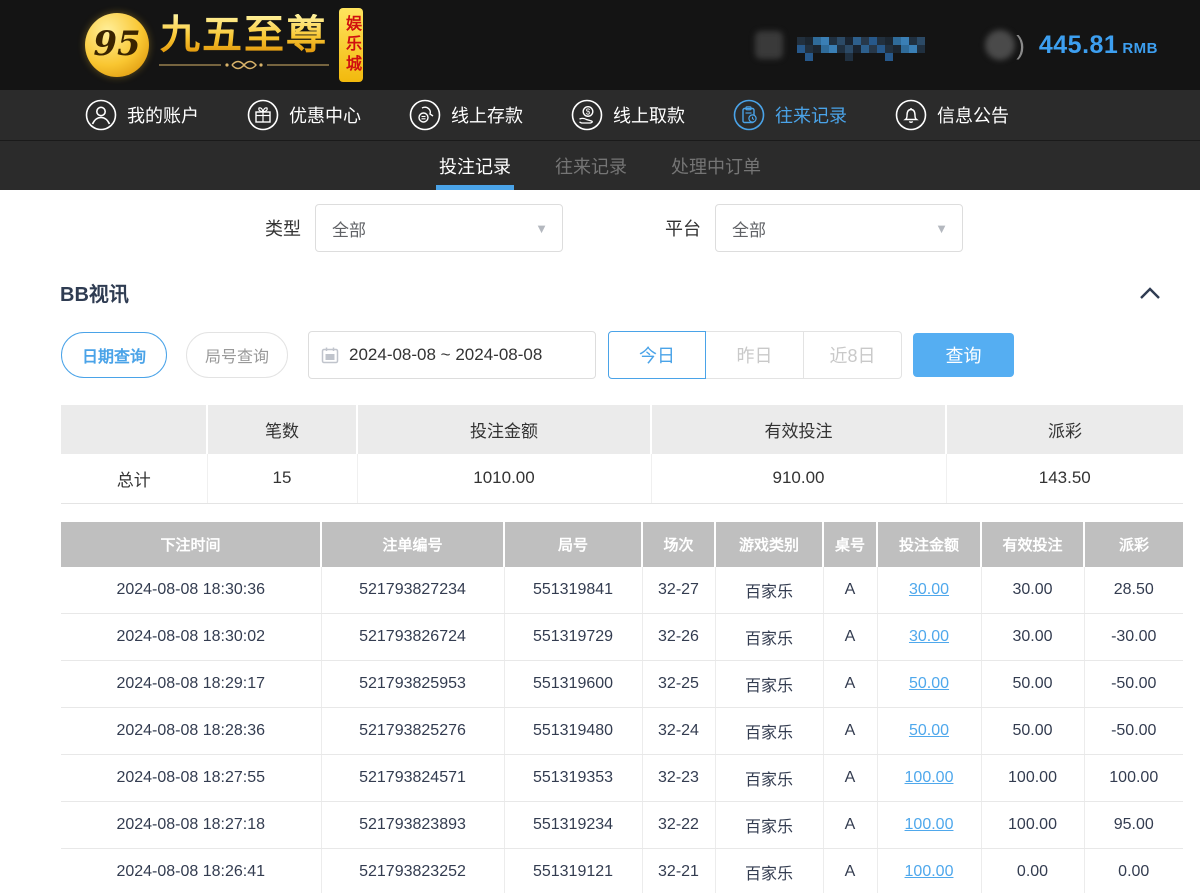  I want to click on chevron-up-icon, so click(1150, 292).